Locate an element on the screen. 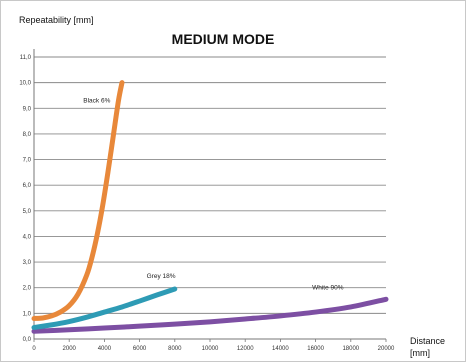  x-axis-title: Distance is located at coordinates (427, 341).